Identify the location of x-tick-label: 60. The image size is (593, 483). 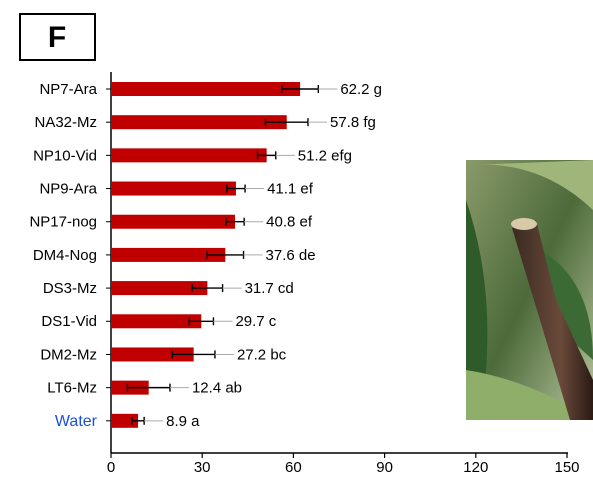
(293, 467).